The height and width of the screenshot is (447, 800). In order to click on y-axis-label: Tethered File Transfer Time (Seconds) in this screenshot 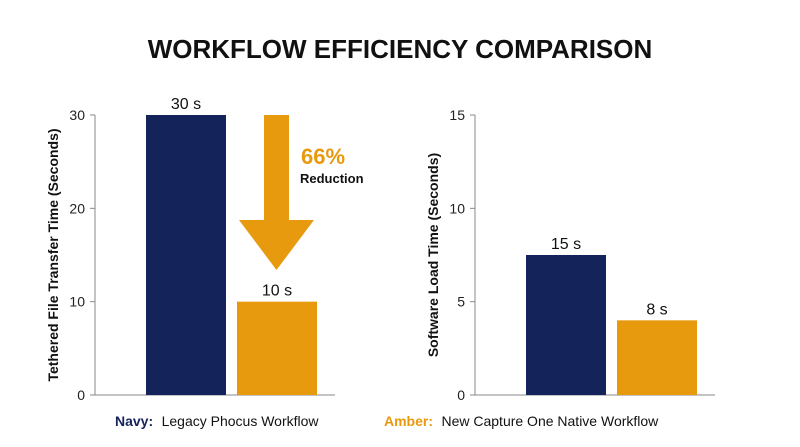, I will do `click(53, 254)`.